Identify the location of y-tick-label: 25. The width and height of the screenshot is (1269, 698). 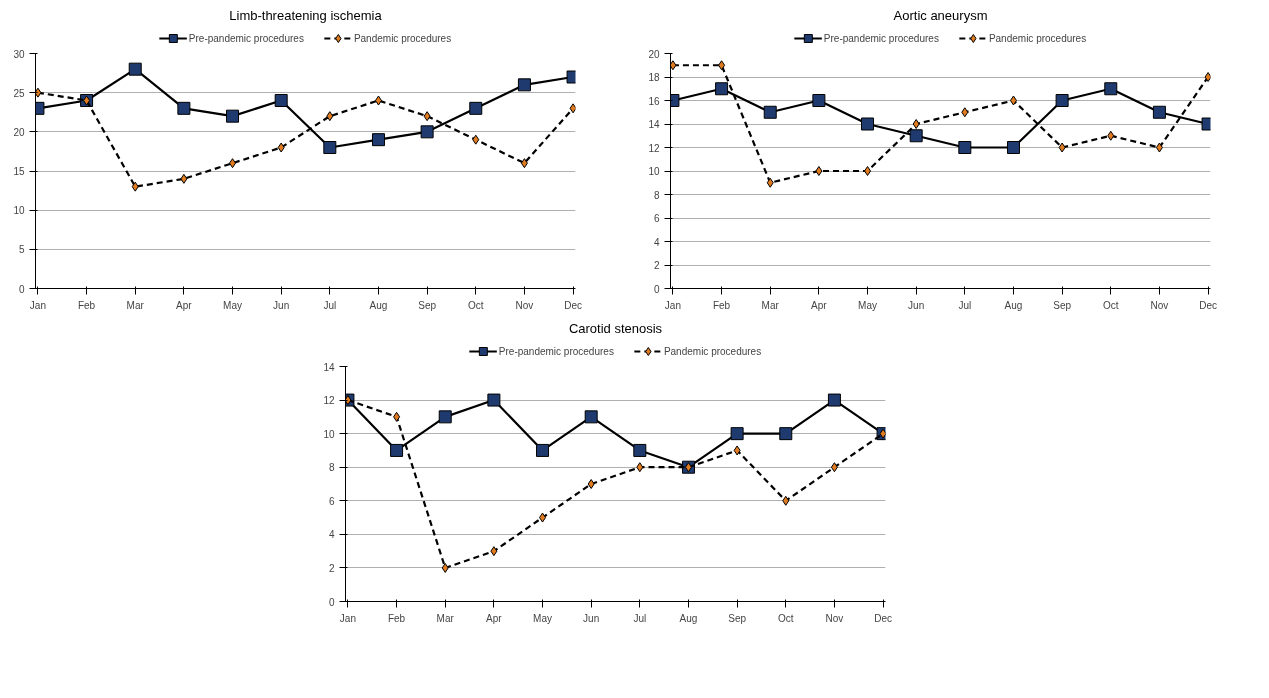
(19, 93).